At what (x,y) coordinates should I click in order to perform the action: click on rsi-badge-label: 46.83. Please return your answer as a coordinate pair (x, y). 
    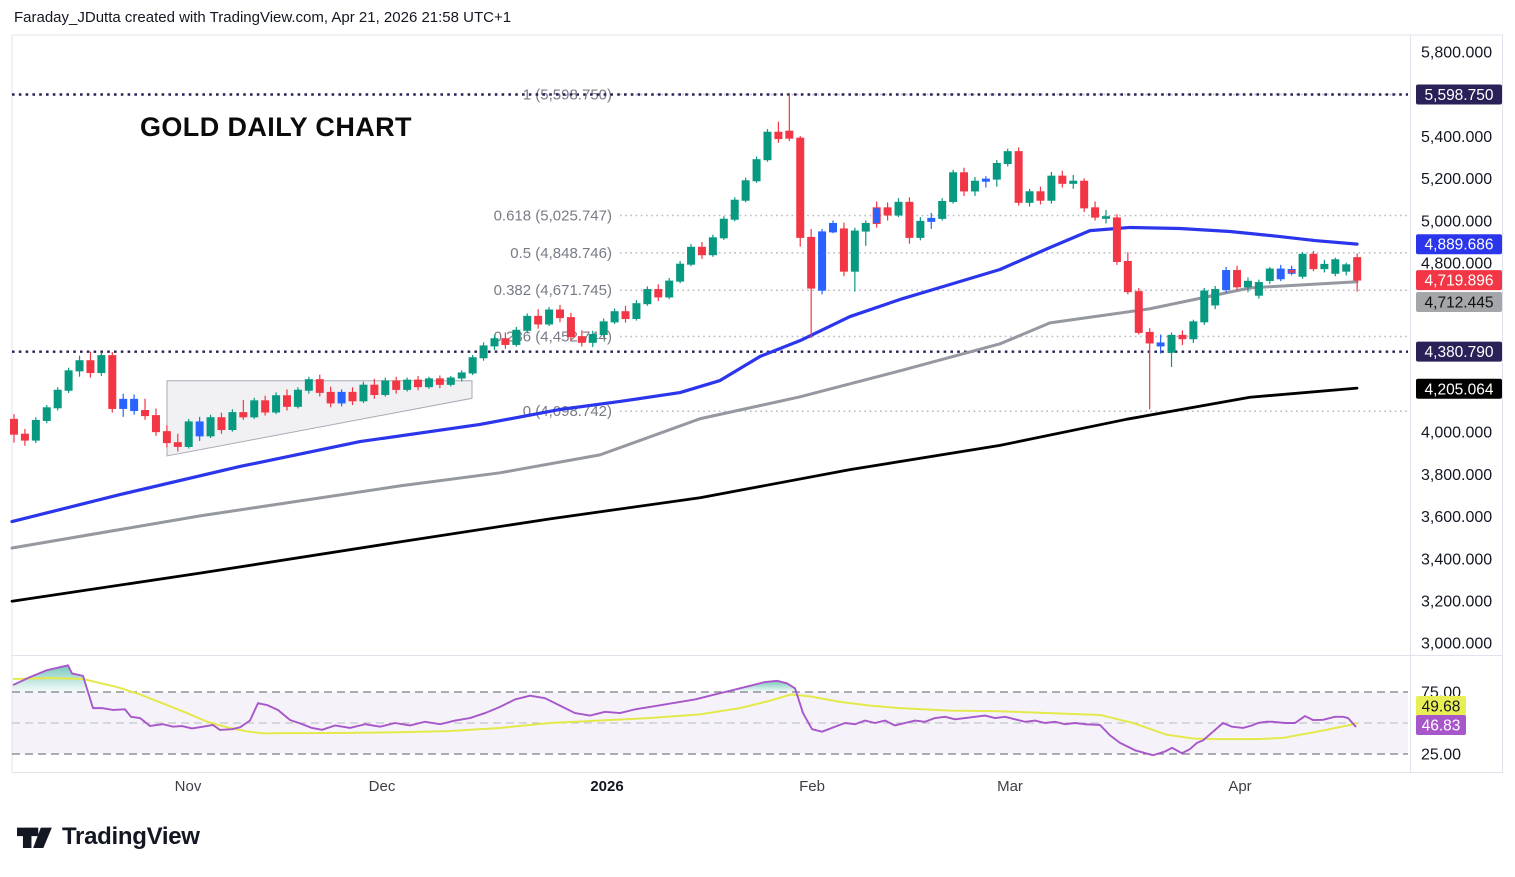
    Looking at the image, I should click on (1441, 726).